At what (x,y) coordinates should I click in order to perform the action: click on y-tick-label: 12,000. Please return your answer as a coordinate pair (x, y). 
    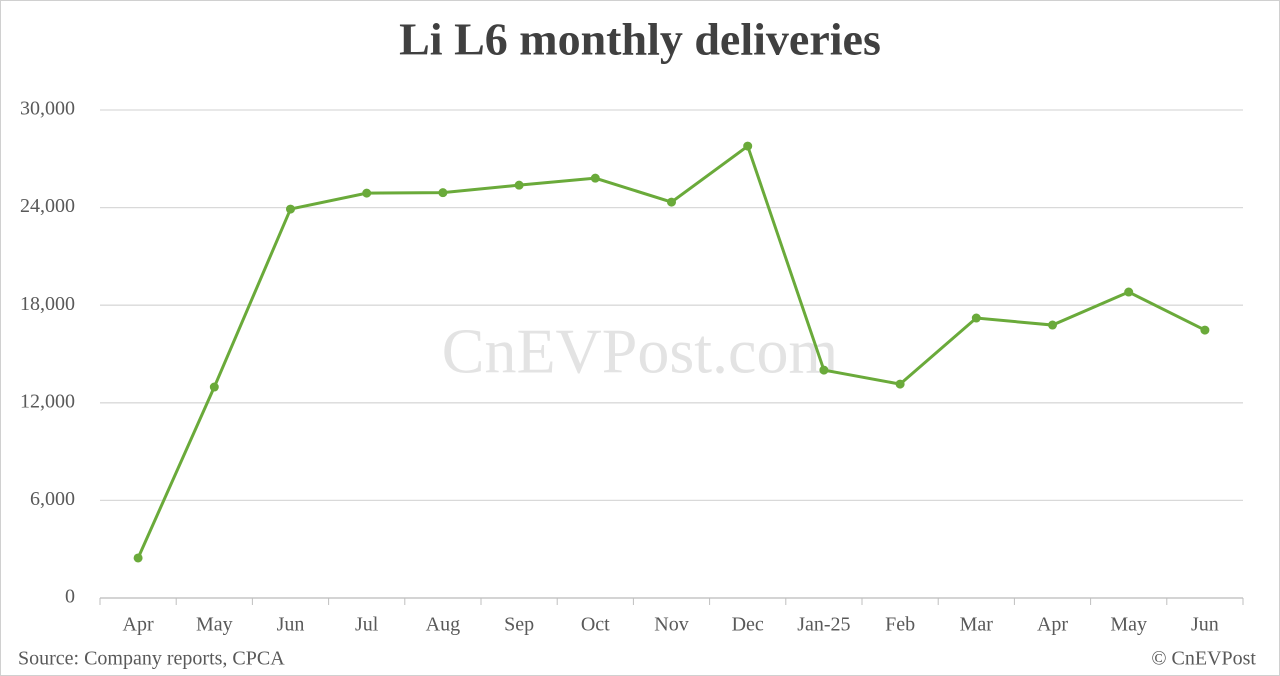
    Looking at the image, I should click on (47, 401).